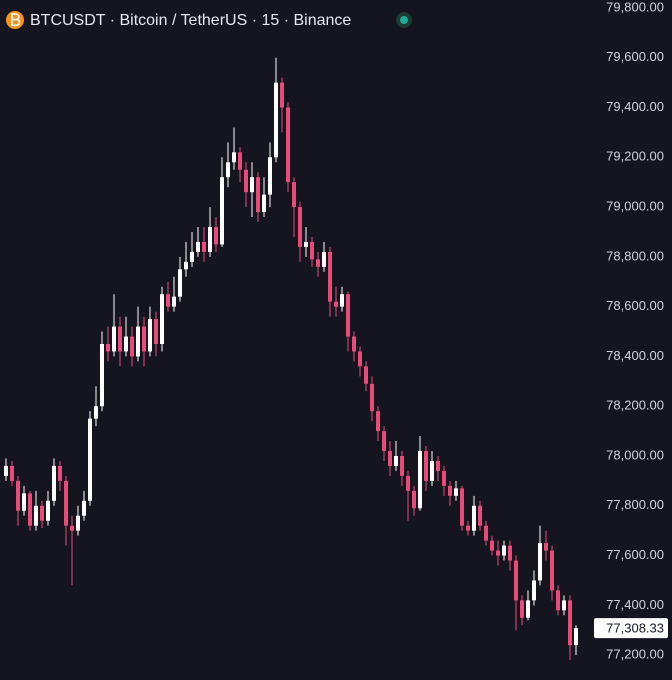 Image resolution: width=672 pixels, height=680 pixels. What do you see at coordinates (635, 206) in the screenshot?
I see `y-tick-label: 79,000.00` at bounding box center [635, 206].